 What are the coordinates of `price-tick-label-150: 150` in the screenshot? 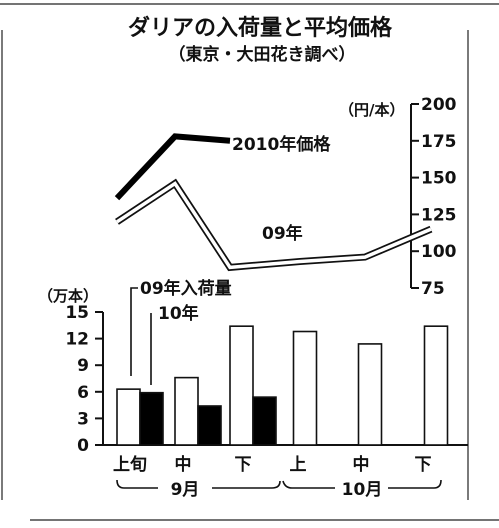 It's located at (439, 179).